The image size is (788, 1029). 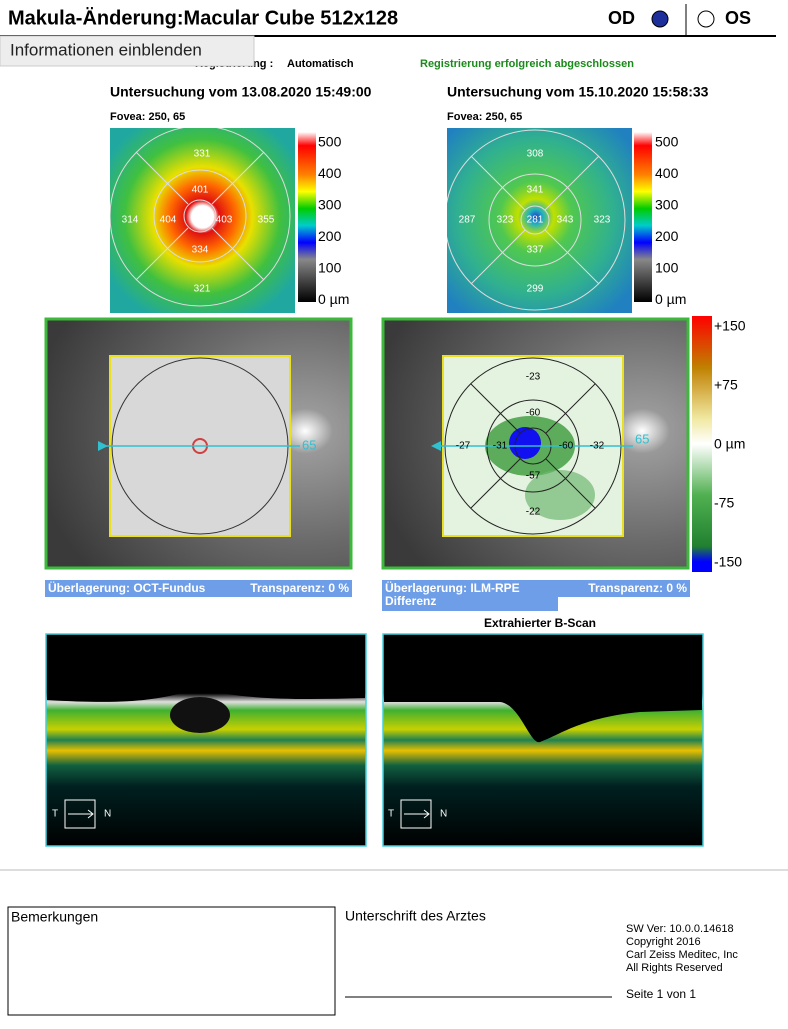 What do you see at coordinates (661, 994) in the screenshot?
I see `page-number: Seite 1 von 1` at bounding box center [661, 994].